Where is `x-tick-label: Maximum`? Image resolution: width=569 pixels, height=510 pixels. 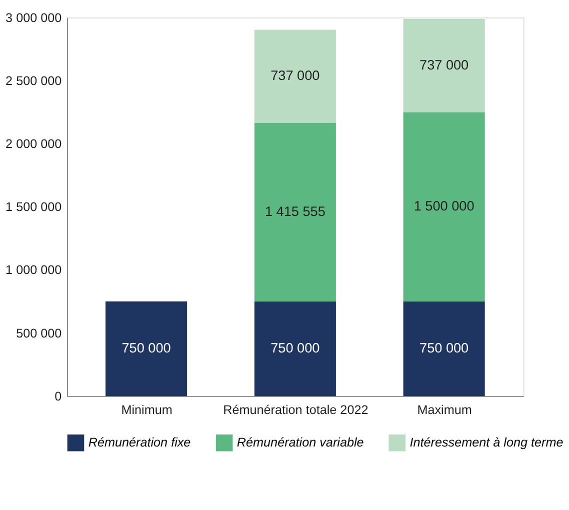 x-tick-label: Maximum is located at coordinates (444, 410).